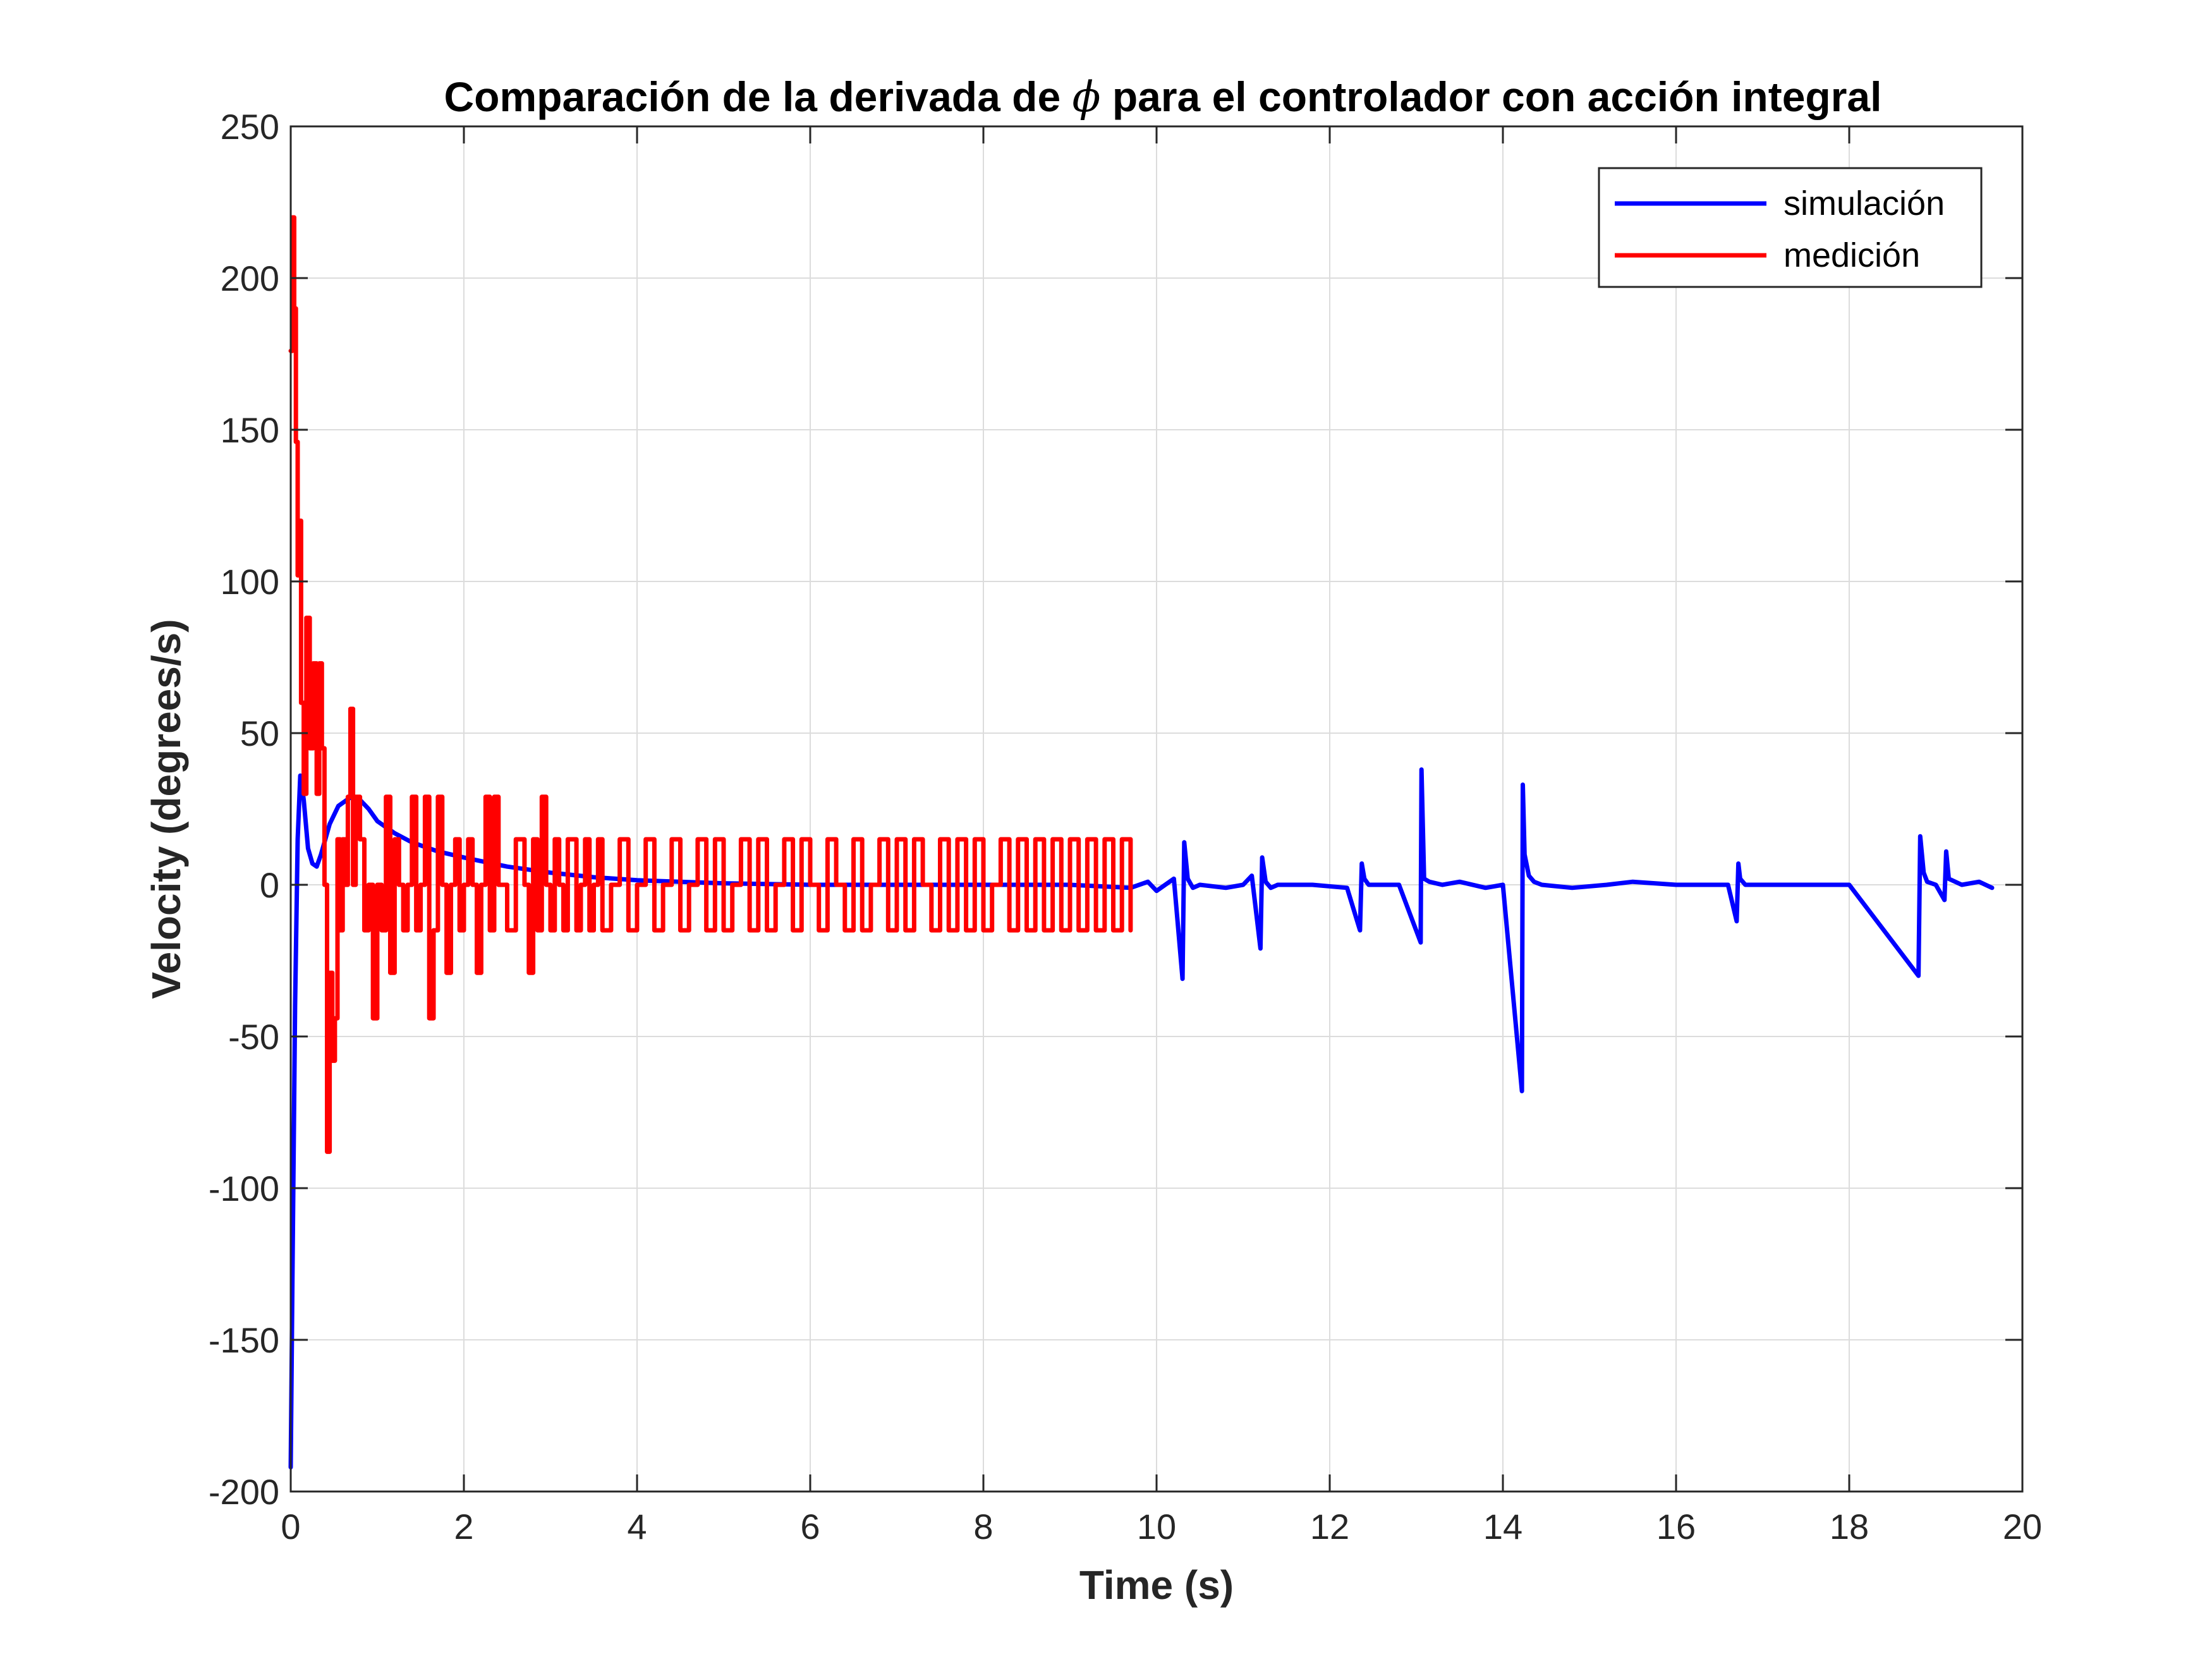  Describe the element at coordinates (1865, 203) in the screenshot. I see `legend-label-simulacion: simulación` at that location.